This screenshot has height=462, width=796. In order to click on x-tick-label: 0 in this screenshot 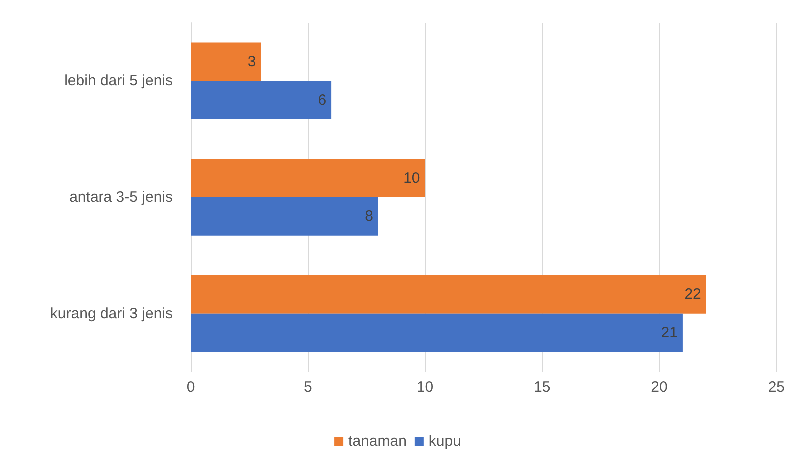, I will do `click(191, 387)`.